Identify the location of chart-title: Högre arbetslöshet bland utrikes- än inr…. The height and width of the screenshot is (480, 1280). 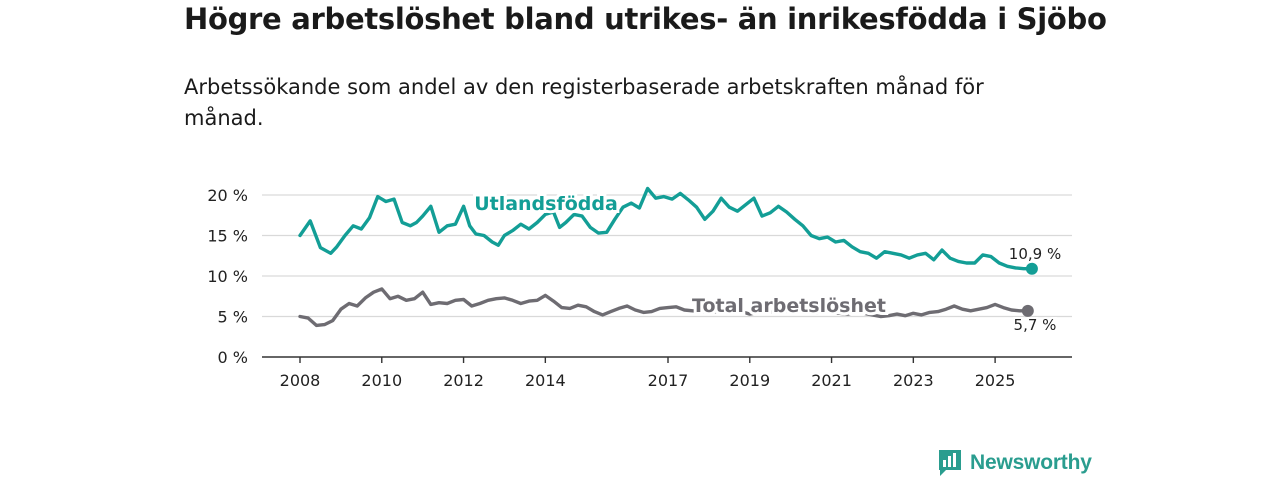
(645, 19).